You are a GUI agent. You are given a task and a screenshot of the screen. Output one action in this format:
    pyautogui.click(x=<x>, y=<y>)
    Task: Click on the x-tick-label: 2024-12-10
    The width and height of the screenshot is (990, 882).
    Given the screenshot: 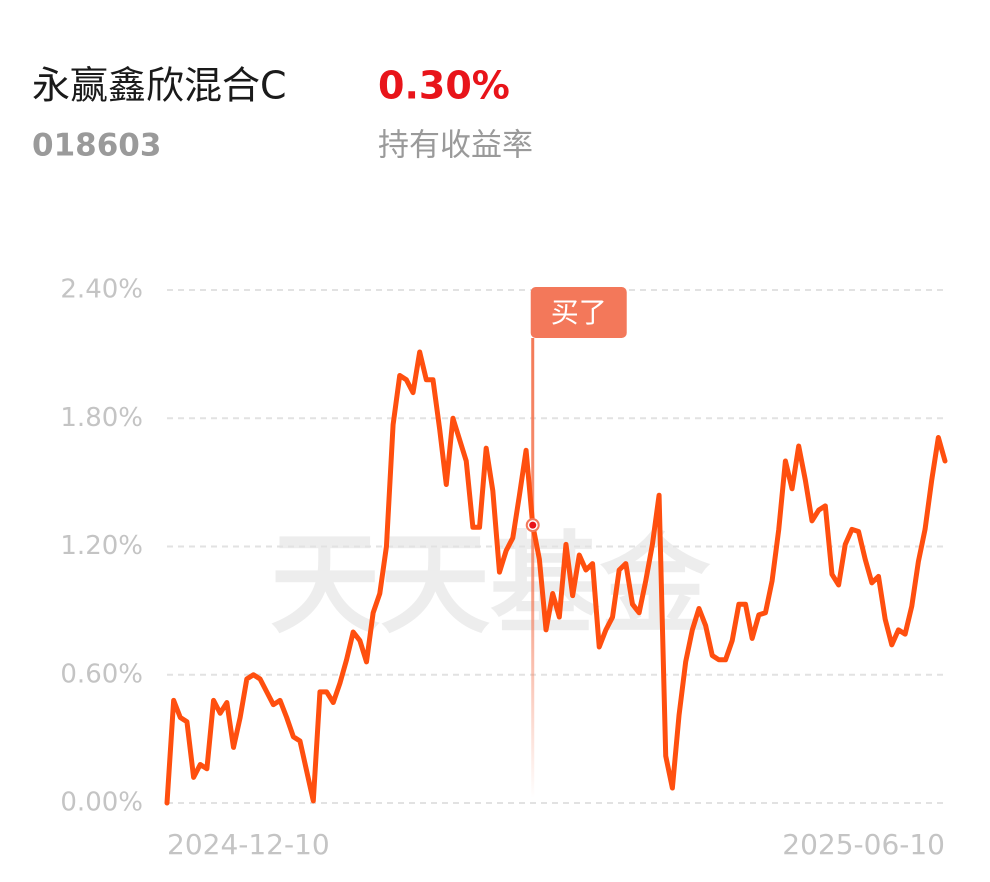 What is the action you would take?
    pyautogui.click(x=248, y=844)
    